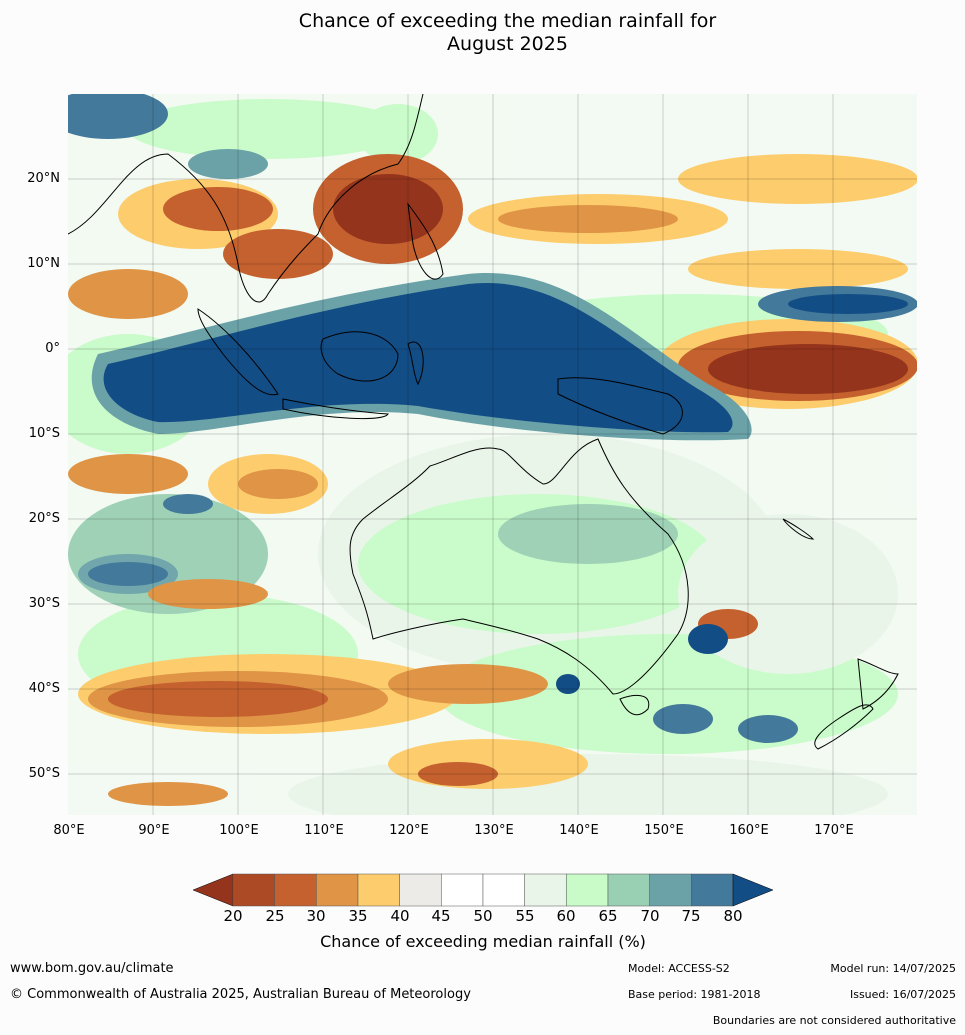 The image size is (965, 1035). Describe the element at coordinates (239, 830) in the screenshot. I see `lon-label: 100°E` at that location.